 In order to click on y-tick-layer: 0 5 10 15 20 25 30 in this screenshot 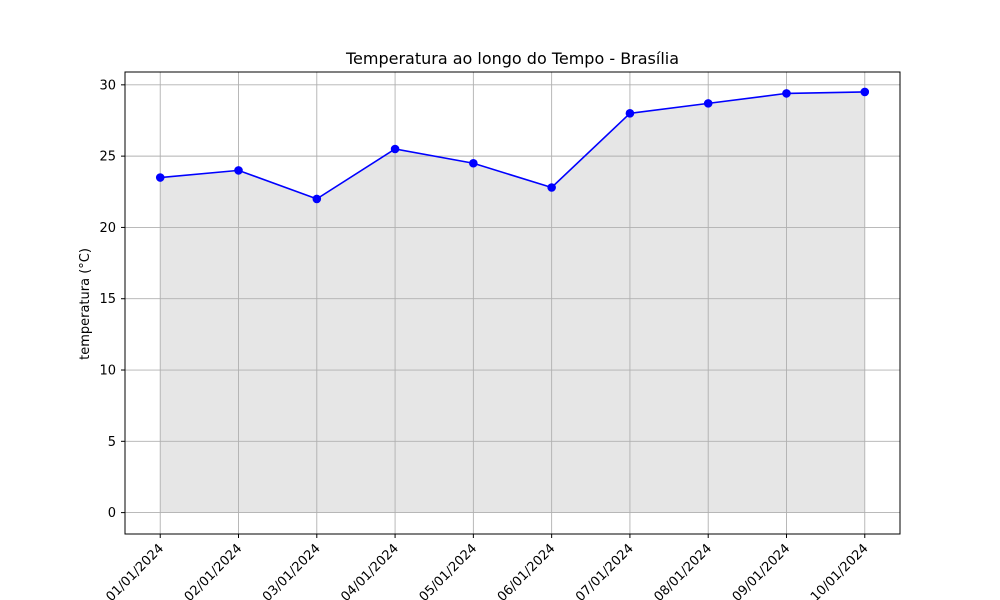, I will do `click(112, 299)`.